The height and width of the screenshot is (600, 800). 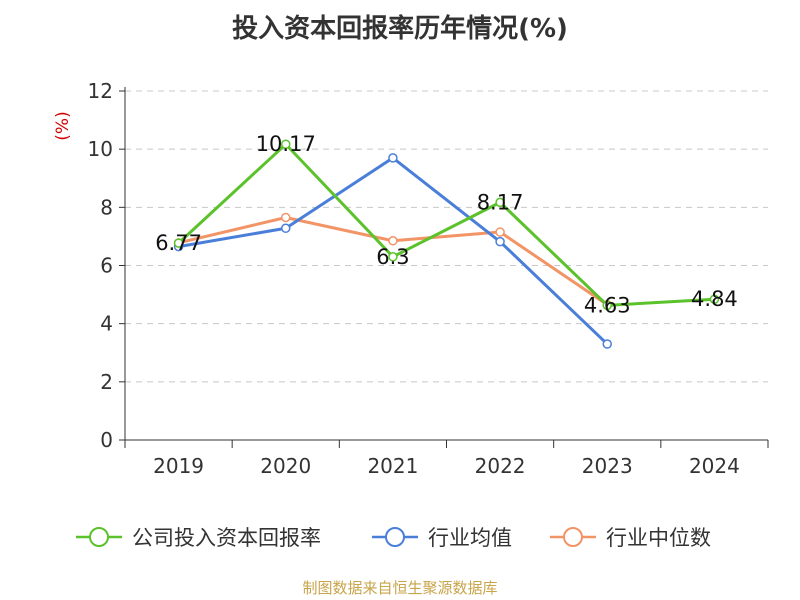 What do you see at coordinates (178, 466) in the screenshot?
I see `x-tick-label: 2019` at bounding box center [178, 466].